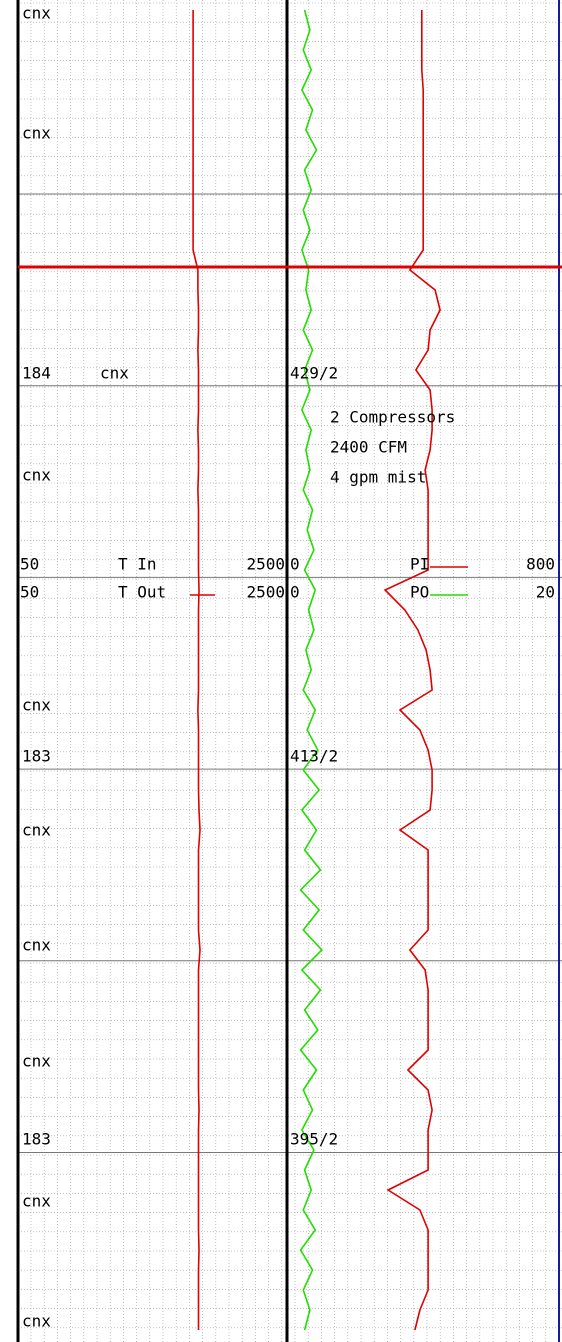 Image resolution: width=562 pixels, height=1342 pixels. What do you see at coordinates (419, 564) in the screenshot?
I see `legend-label: PI` at bounding box center [419, 564].